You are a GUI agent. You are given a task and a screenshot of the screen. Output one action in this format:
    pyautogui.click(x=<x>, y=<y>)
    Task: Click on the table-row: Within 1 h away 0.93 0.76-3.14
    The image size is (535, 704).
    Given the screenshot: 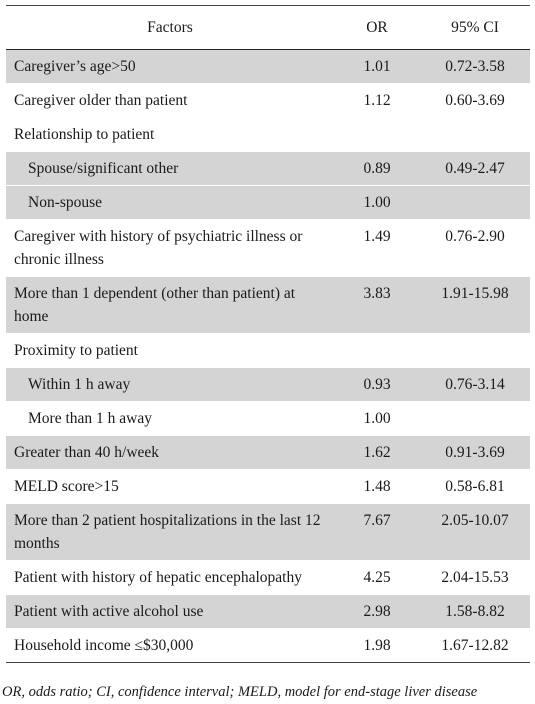 What is the action you would take?
    pyautogui.click(x=268, y=384)
    